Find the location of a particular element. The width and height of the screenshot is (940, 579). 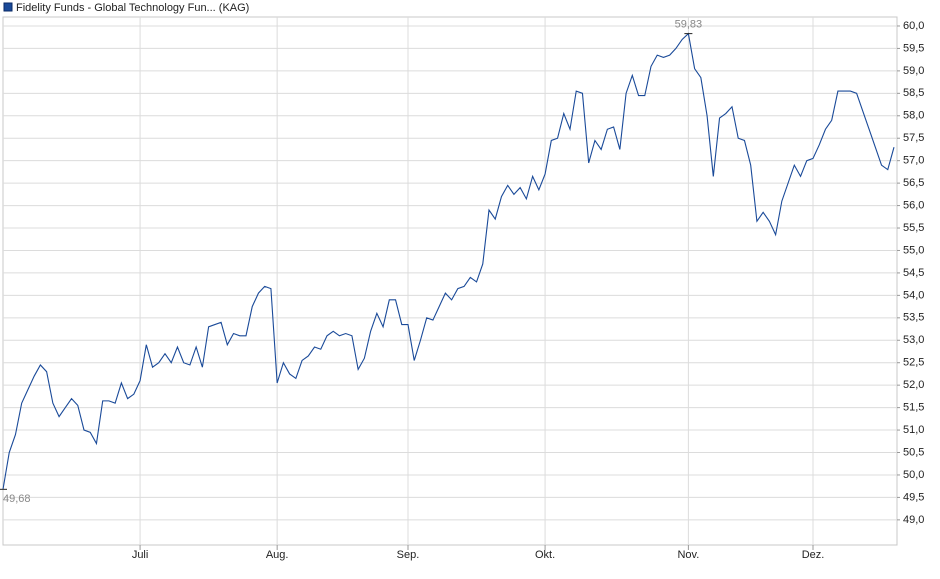

y-tick-label: 52,5 is located at coordinates (913, 363).